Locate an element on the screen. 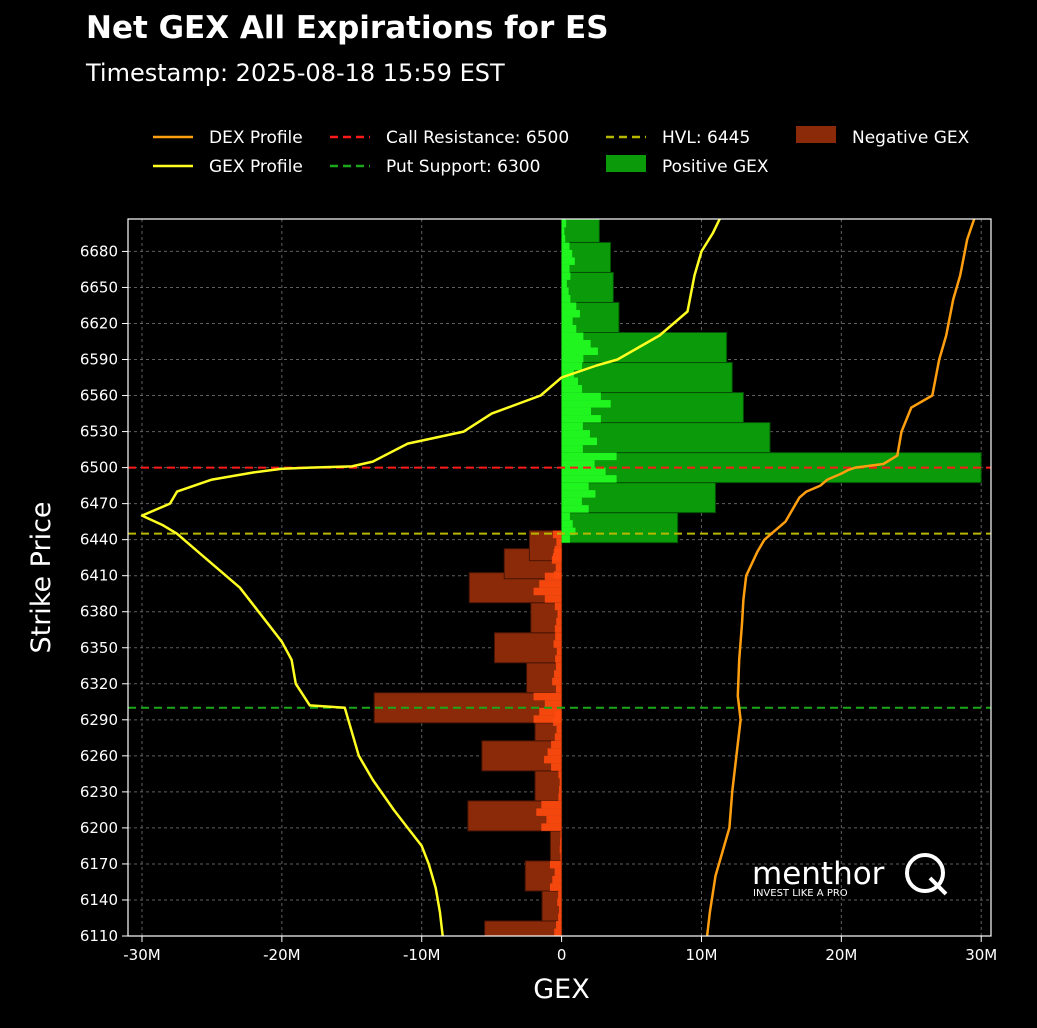 This screenshot has height=1028, width=1037. x-tick-label: 30M is located at coordinates (981, 955).